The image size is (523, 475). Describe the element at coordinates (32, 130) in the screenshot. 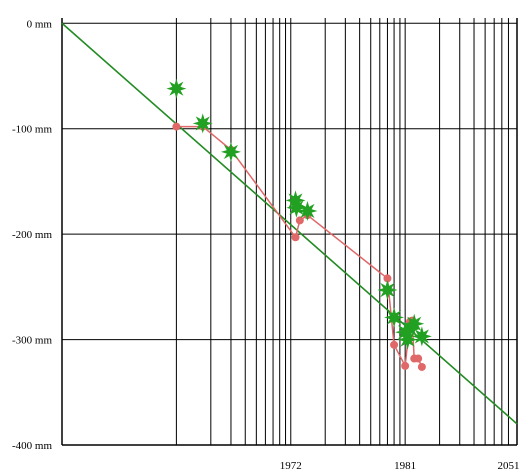

I see `y-tick-label: -100 mm` at that location.